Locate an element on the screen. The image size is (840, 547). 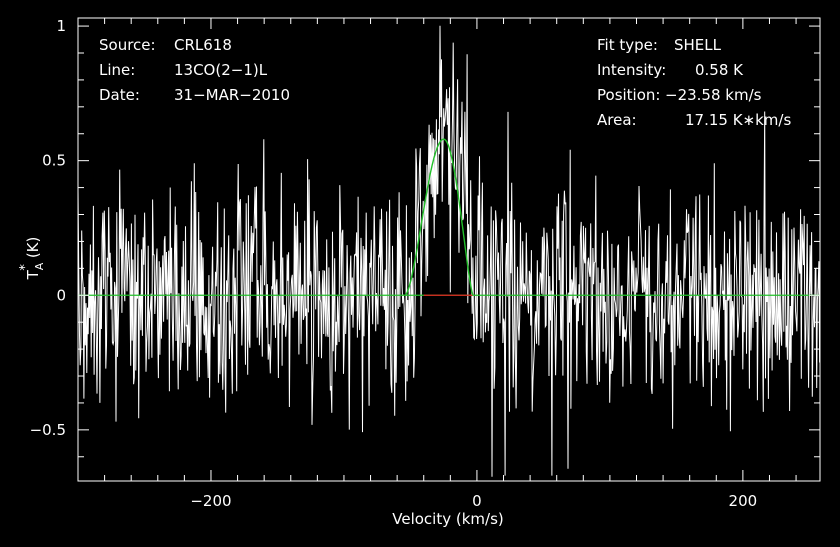
info-source-value: CRL618 is located at coordinates (203, 45).